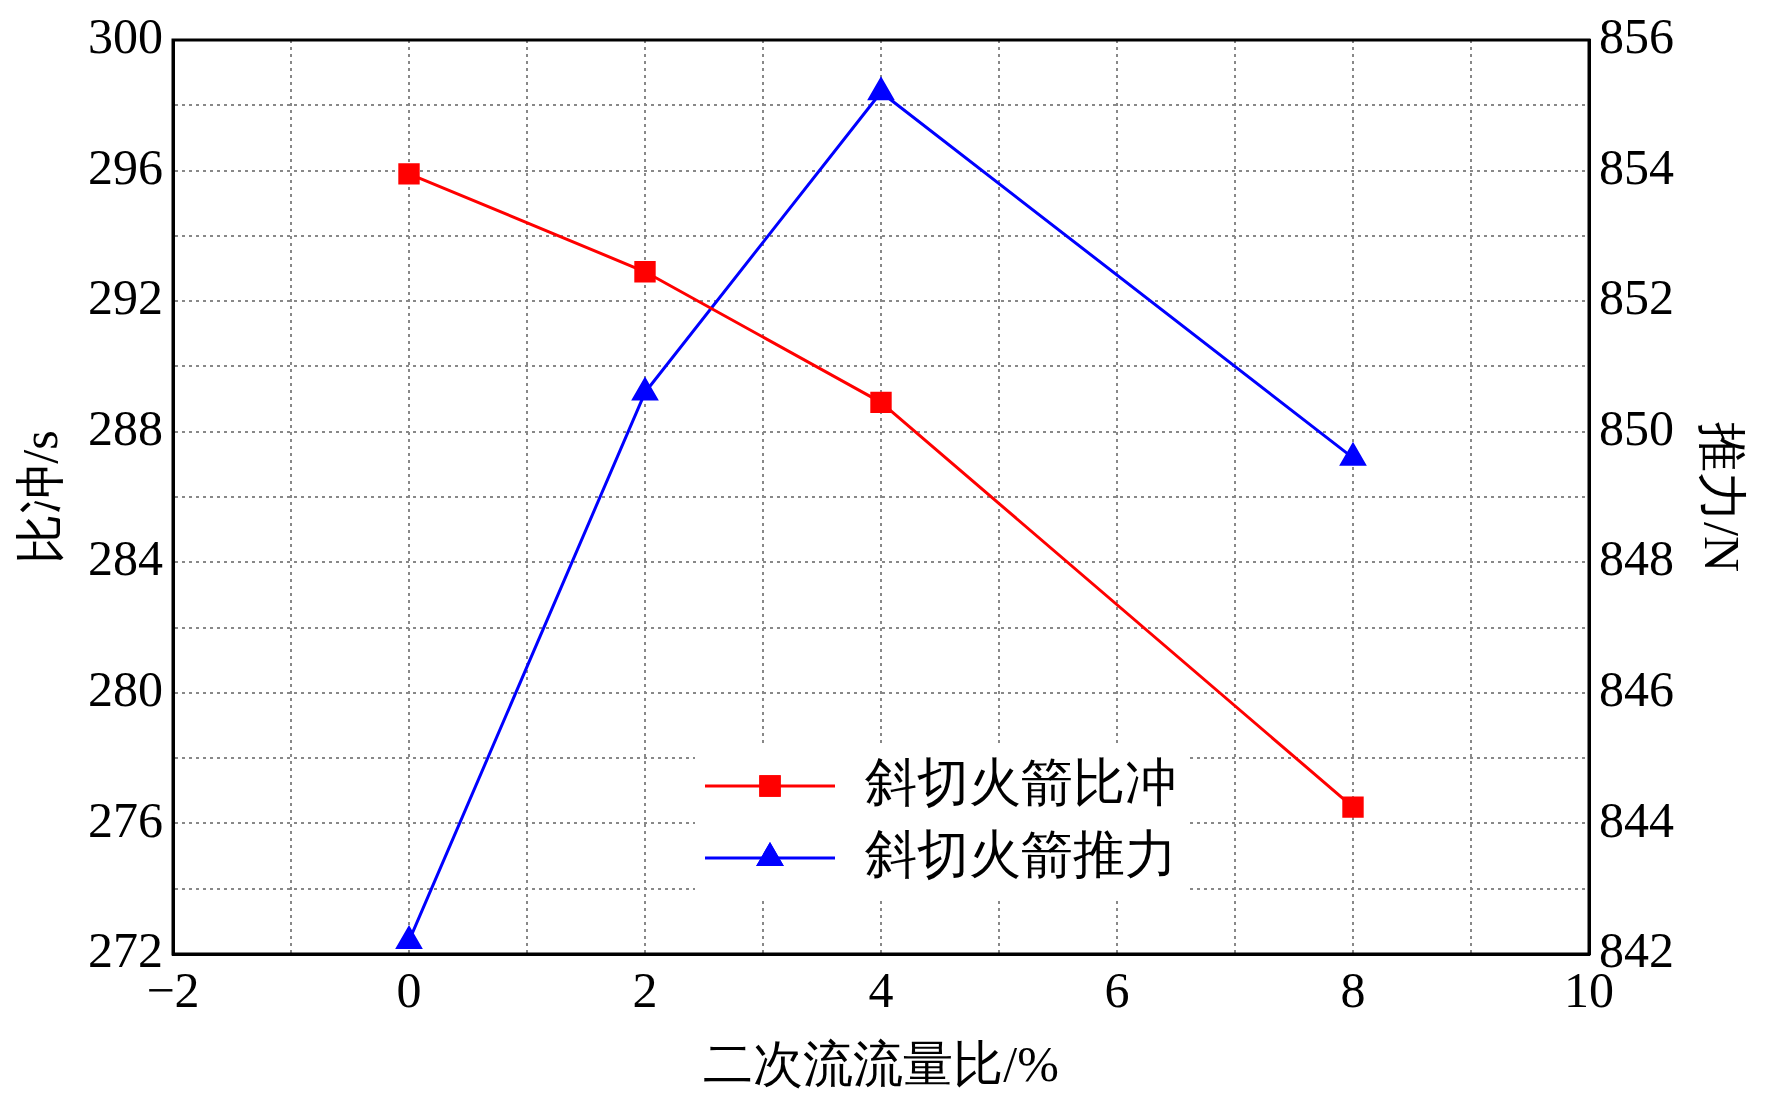 This screenshot has height=1112, width=1772. I want to click on y2-tick-label: 844, so click(1636, 819).